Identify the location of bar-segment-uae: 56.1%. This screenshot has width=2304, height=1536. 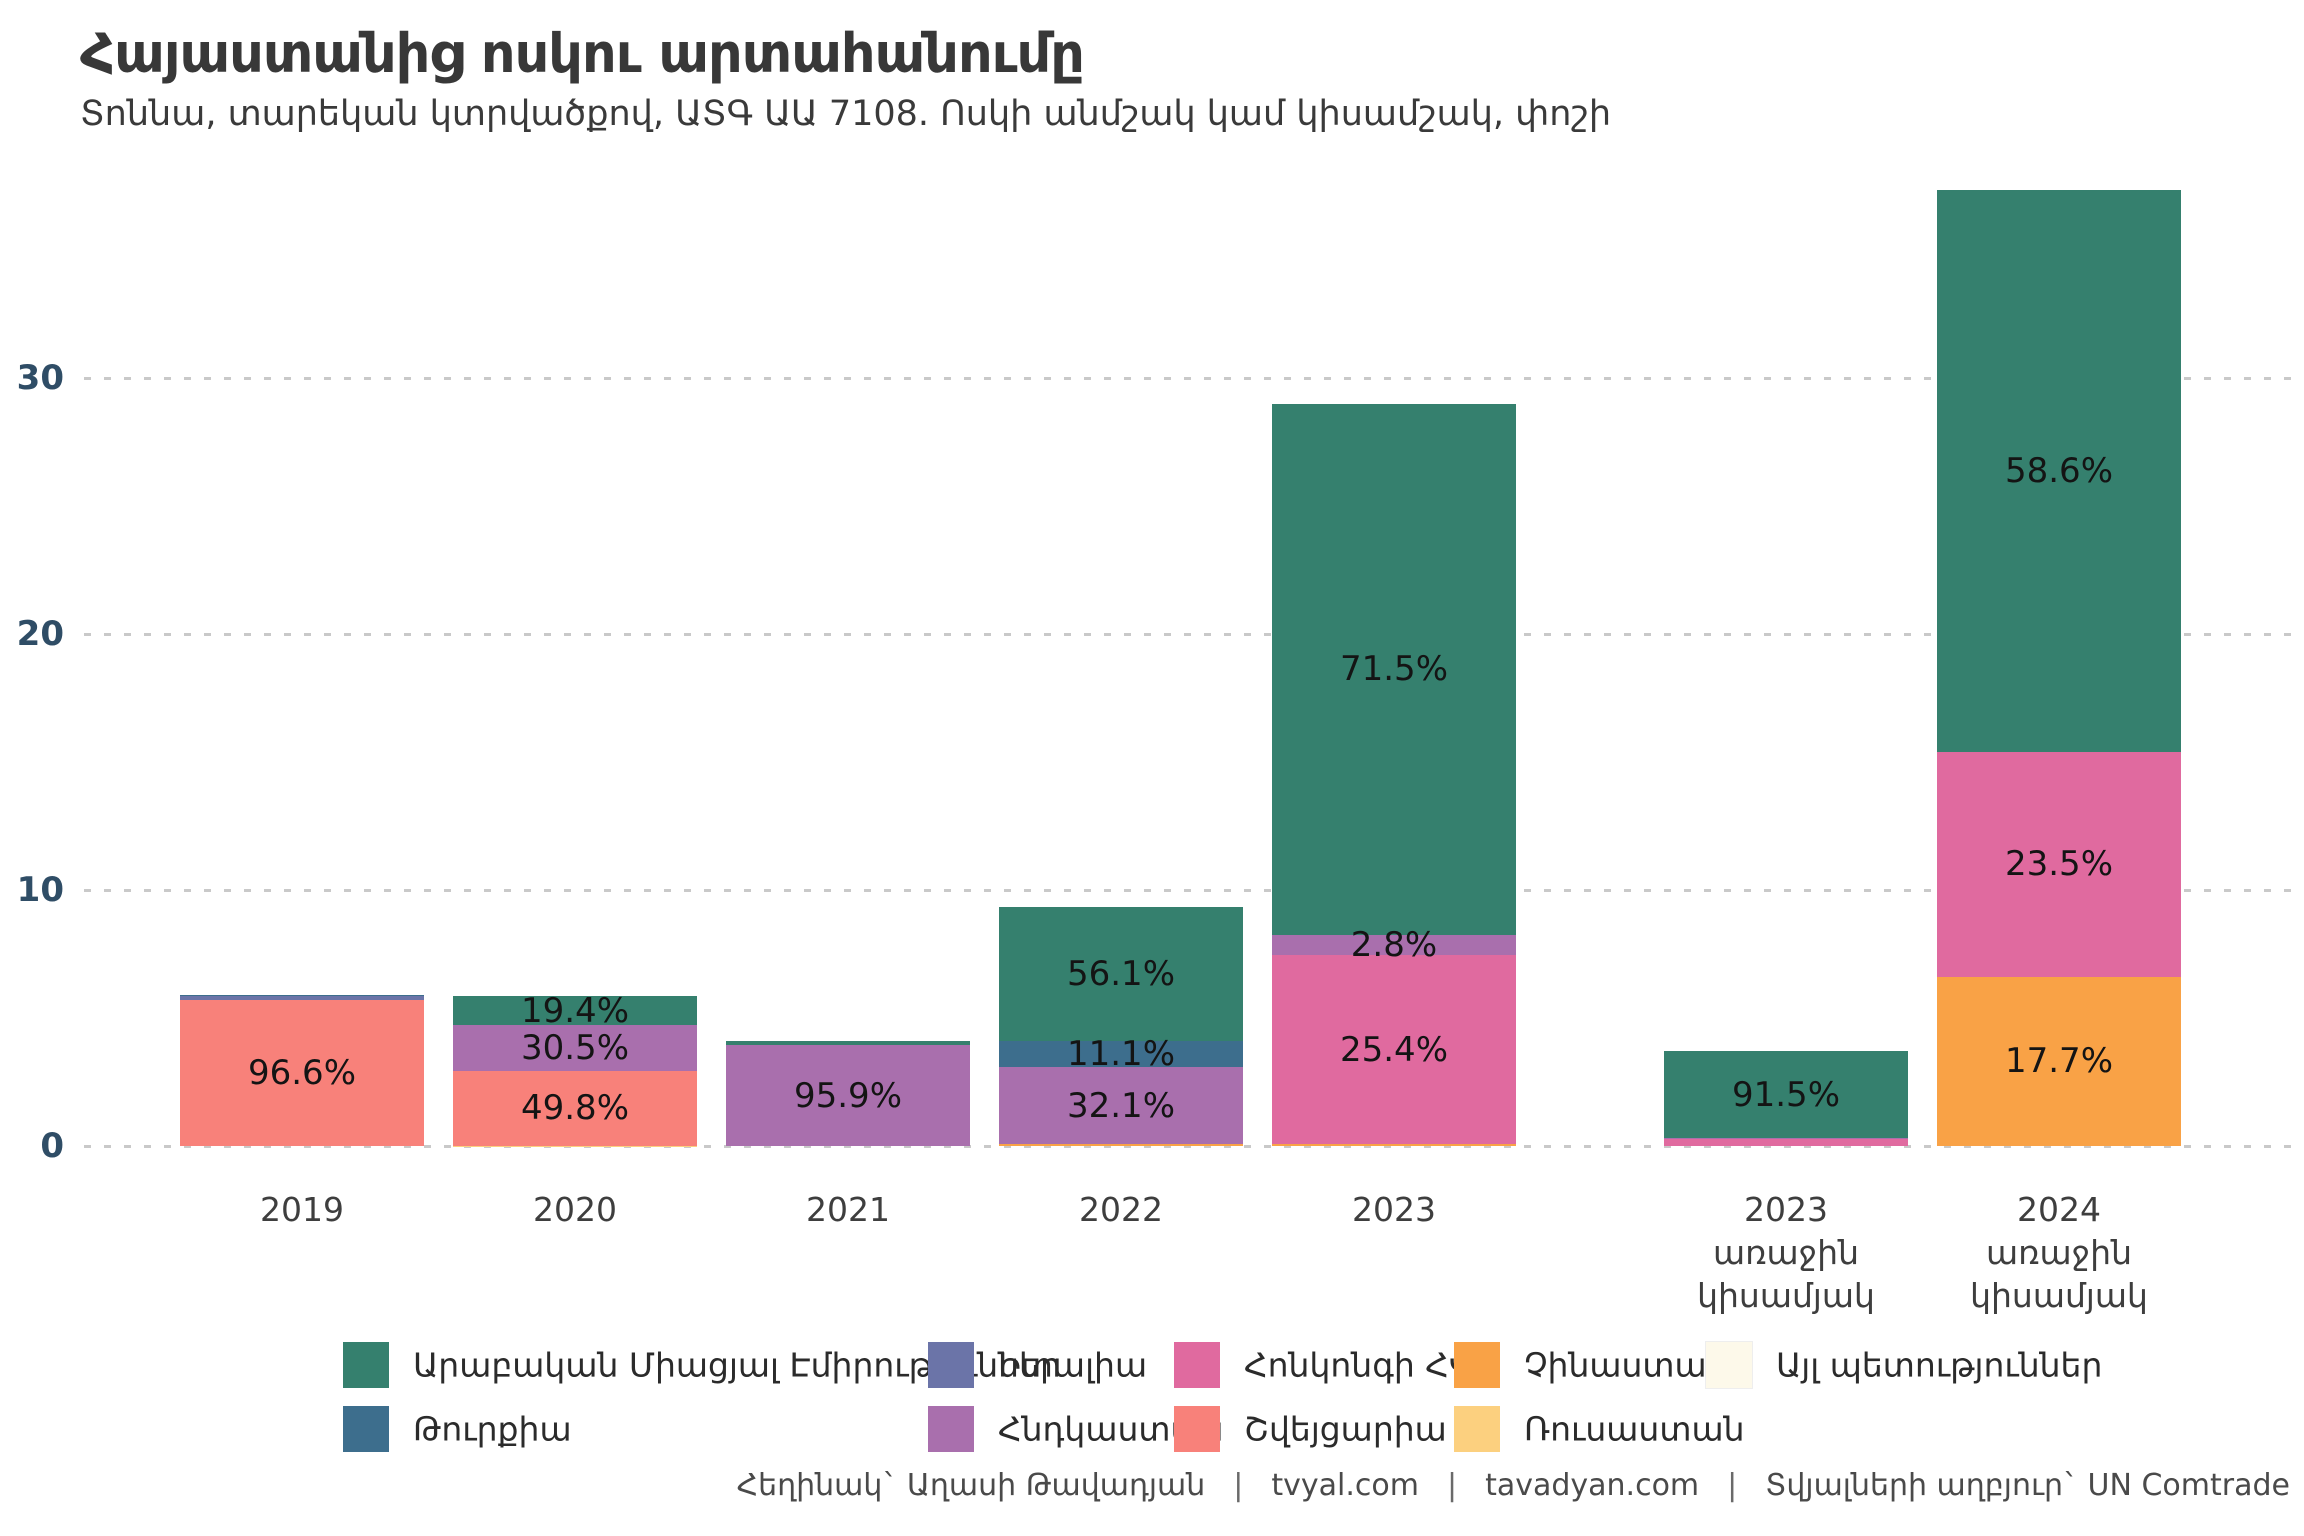
(1121, 973).